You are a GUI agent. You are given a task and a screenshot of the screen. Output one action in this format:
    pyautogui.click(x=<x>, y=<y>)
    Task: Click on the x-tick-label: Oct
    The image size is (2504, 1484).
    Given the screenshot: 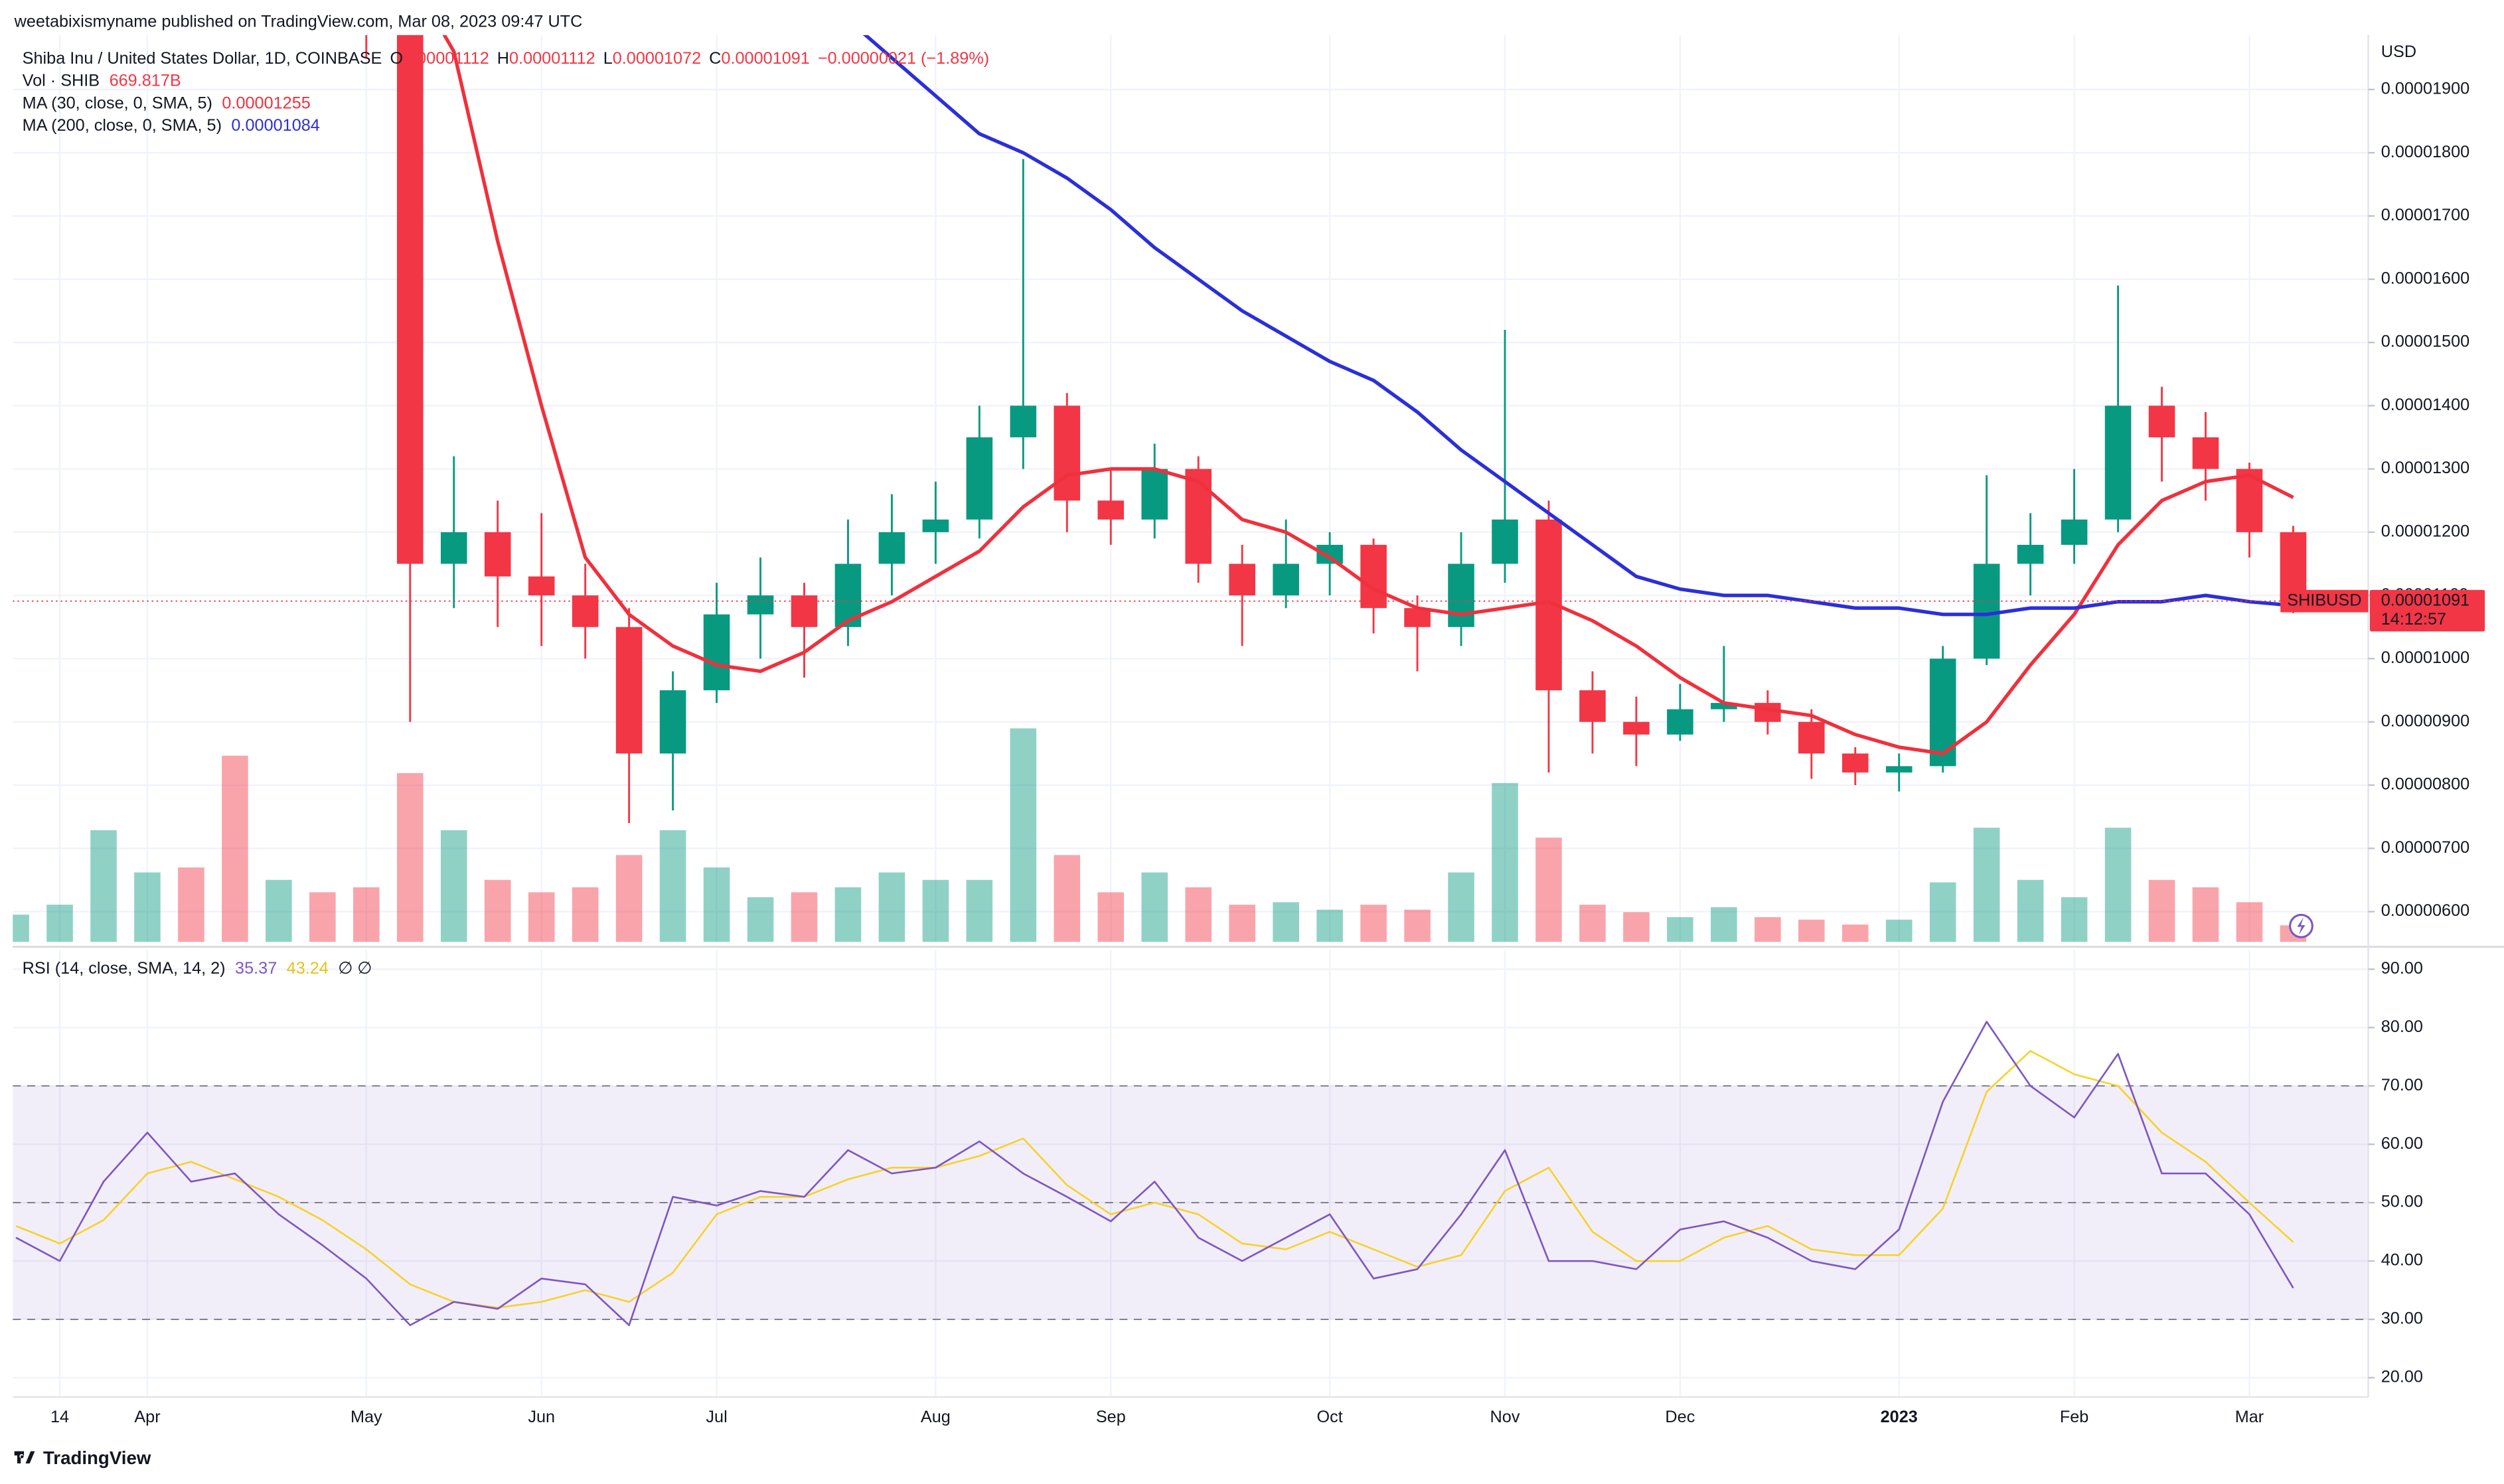 What is the action you would take?
    pyautogui.click(x=1329, y=1417)
    